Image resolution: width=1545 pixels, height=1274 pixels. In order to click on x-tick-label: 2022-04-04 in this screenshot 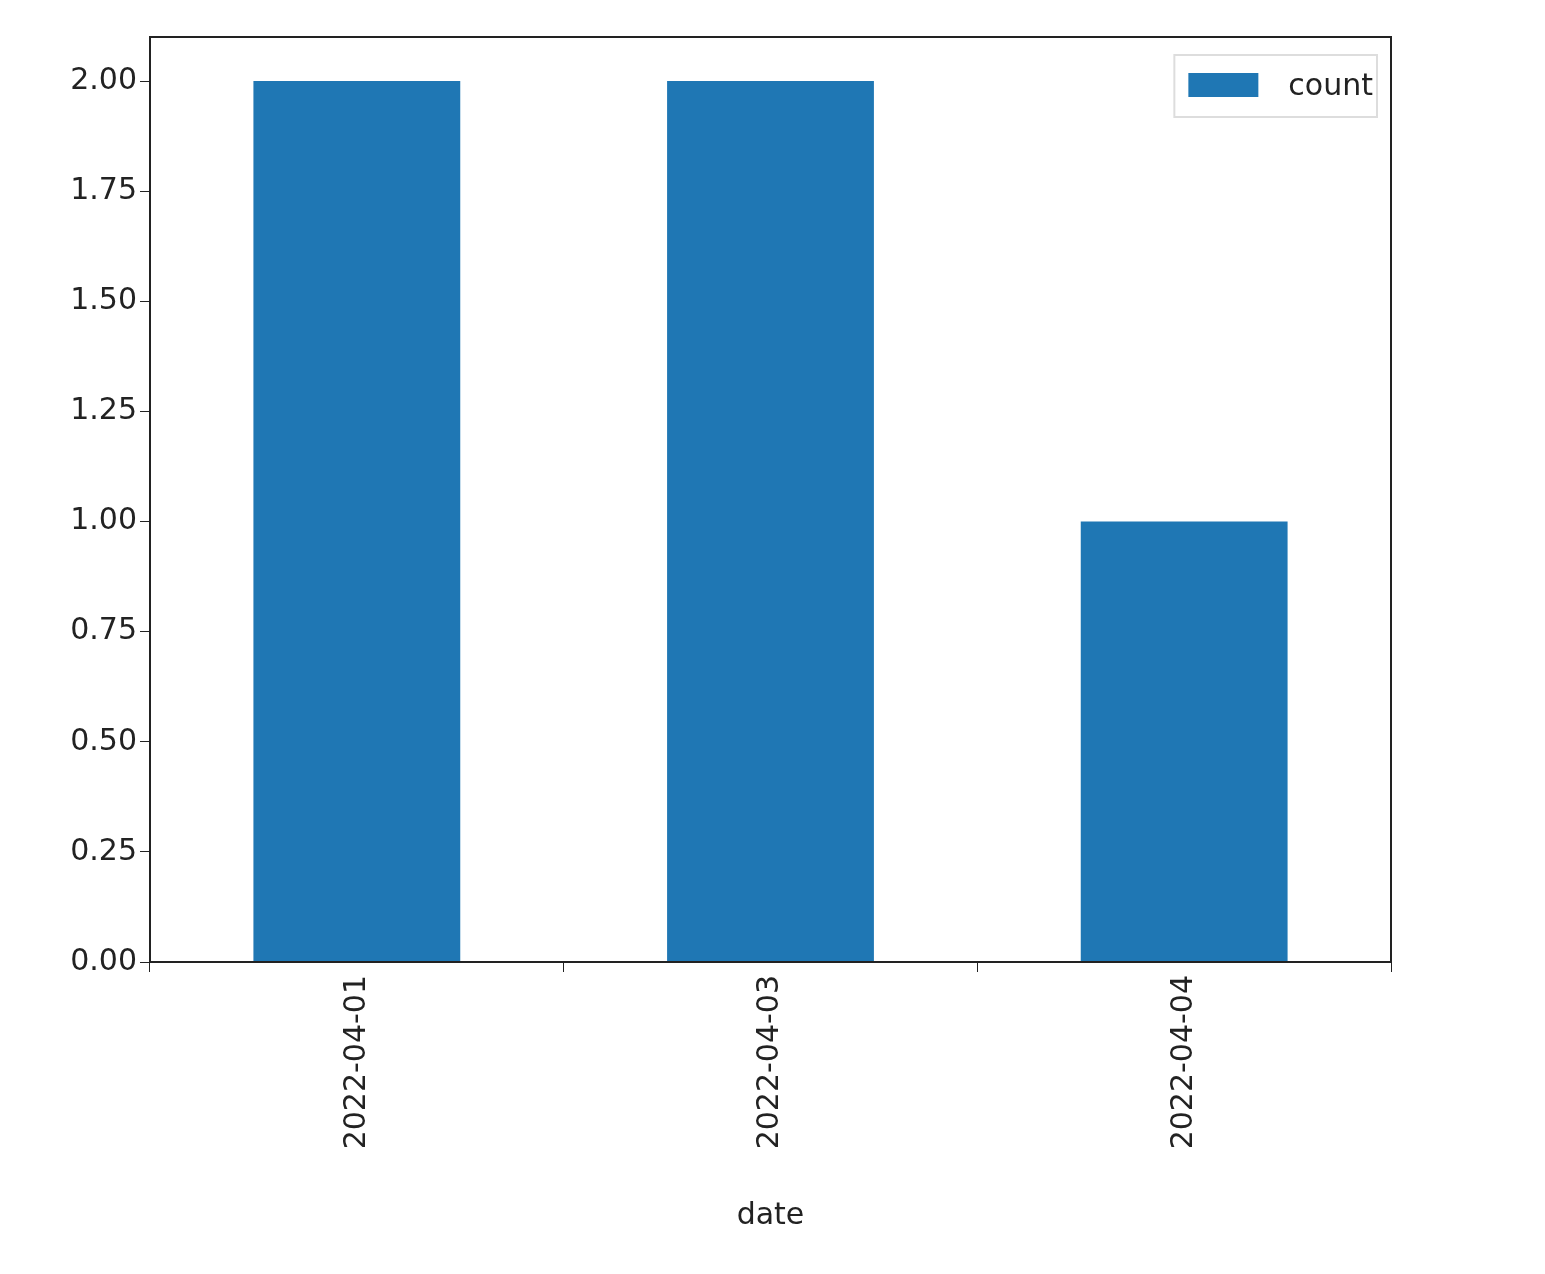, I will do `click(1181, 1062)`.